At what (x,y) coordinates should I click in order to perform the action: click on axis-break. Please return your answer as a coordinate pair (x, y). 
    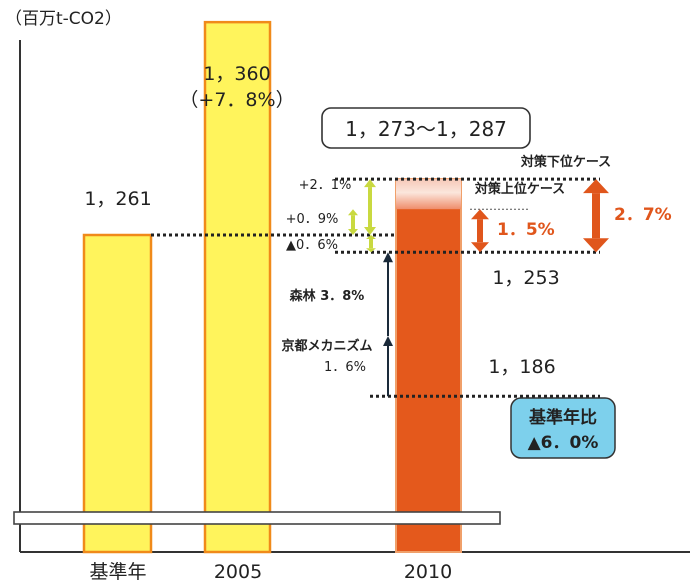
    Looking at the image, I should click on (257, 518).